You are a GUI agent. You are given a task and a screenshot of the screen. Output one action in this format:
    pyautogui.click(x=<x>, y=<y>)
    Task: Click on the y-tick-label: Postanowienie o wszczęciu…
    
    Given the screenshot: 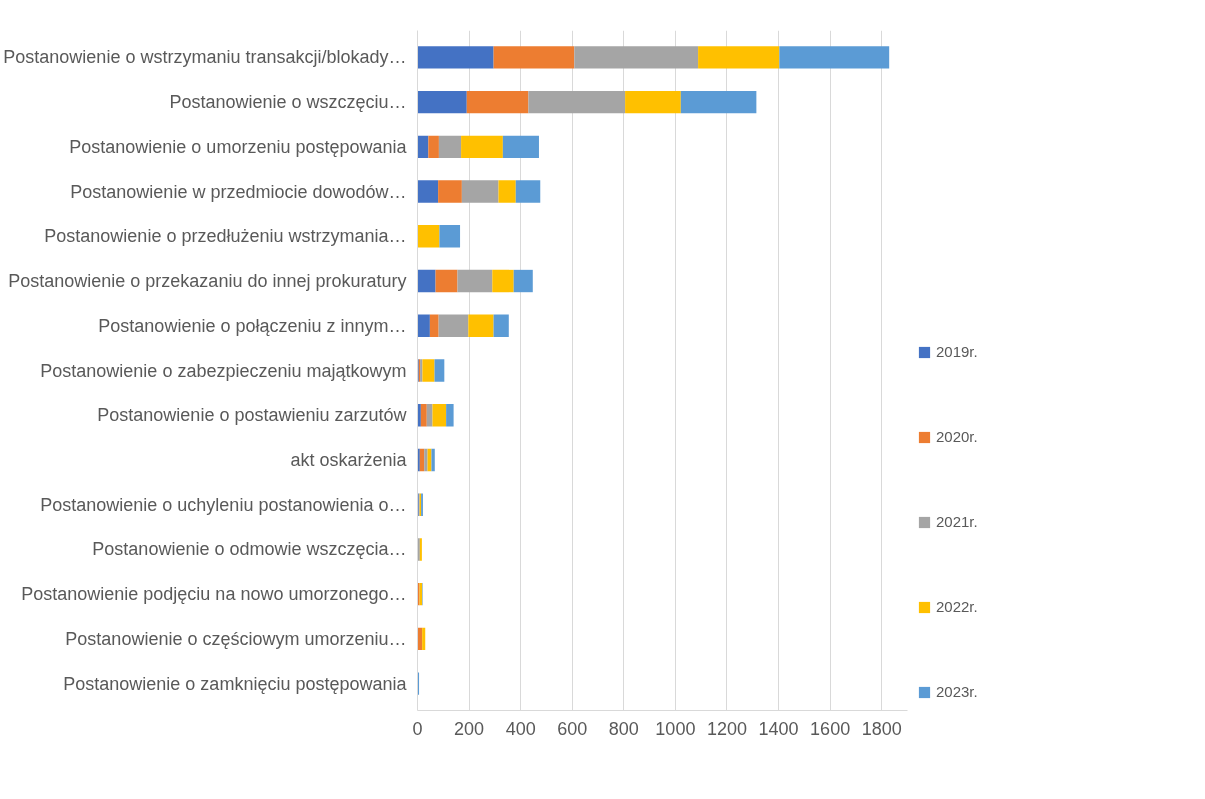 What is the action you would take?
    pyautogui.click(x=288, y=102)
    